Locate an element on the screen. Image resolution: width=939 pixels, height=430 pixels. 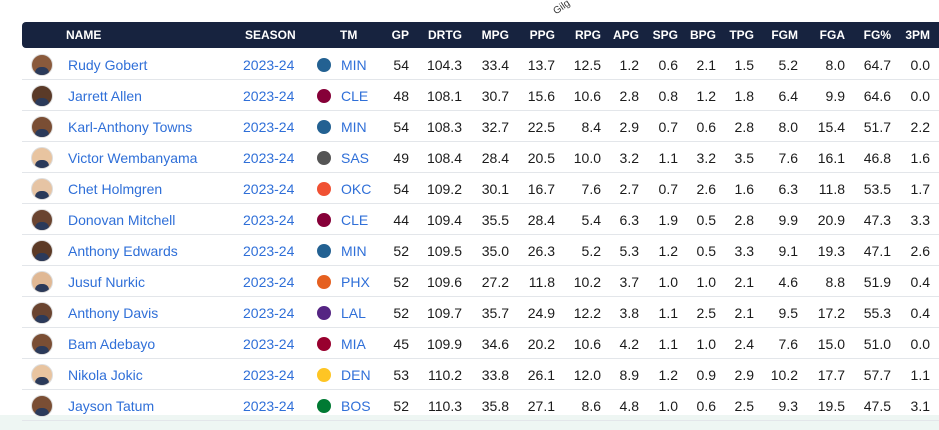
column-header: DRTG is located at coordinates (445, 35).